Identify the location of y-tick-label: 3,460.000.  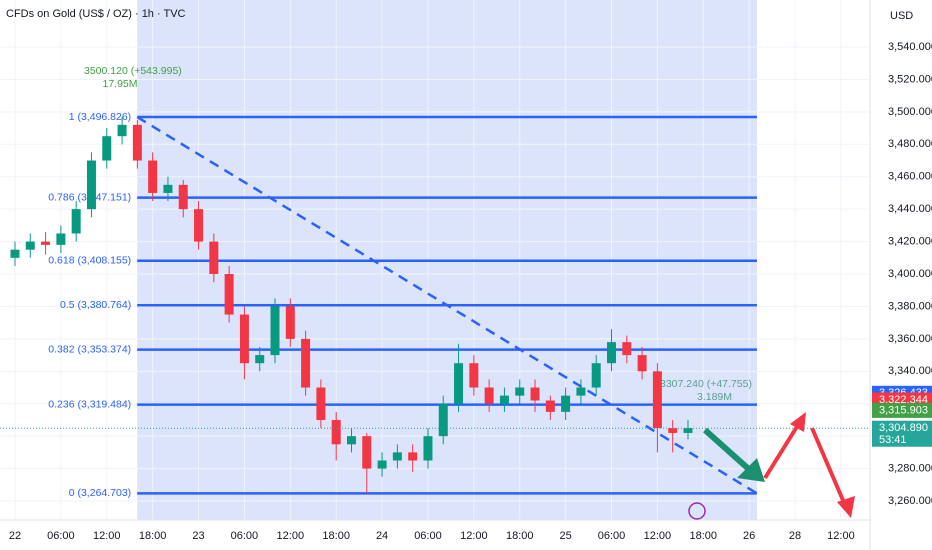
(910, 177).